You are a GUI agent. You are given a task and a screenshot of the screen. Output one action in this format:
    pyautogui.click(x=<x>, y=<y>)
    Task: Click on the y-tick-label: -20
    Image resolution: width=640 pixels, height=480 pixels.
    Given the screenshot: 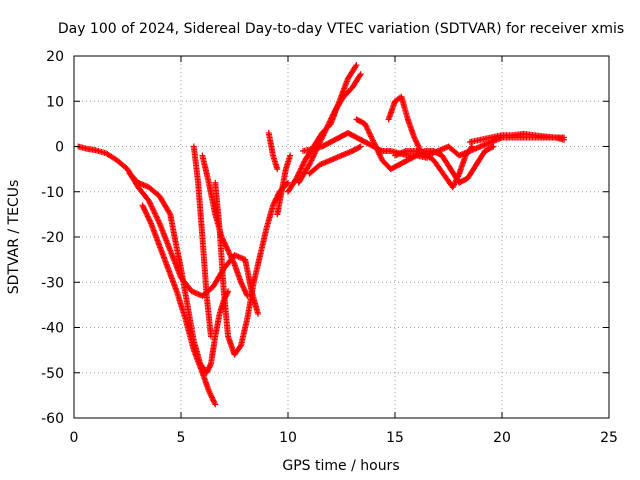 What is the action you would take?
    pyautogui.click(x=52, y=238)
    